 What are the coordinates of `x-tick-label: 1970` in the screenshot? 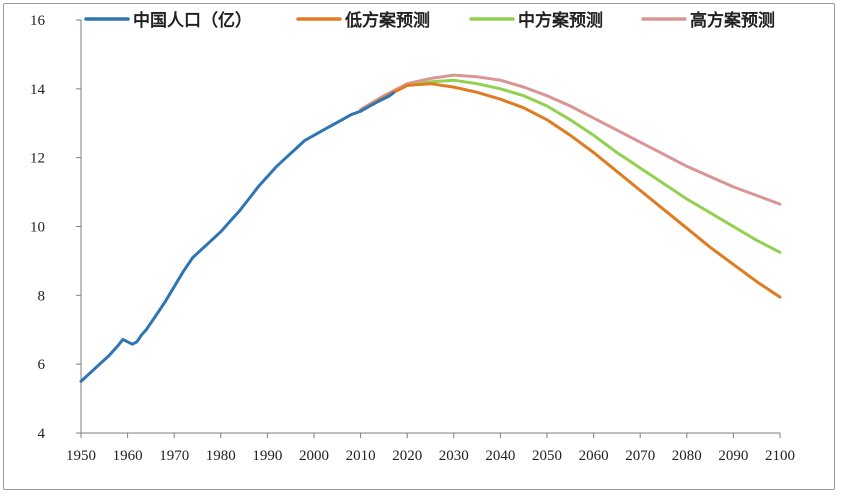 It's located at (174, 456).